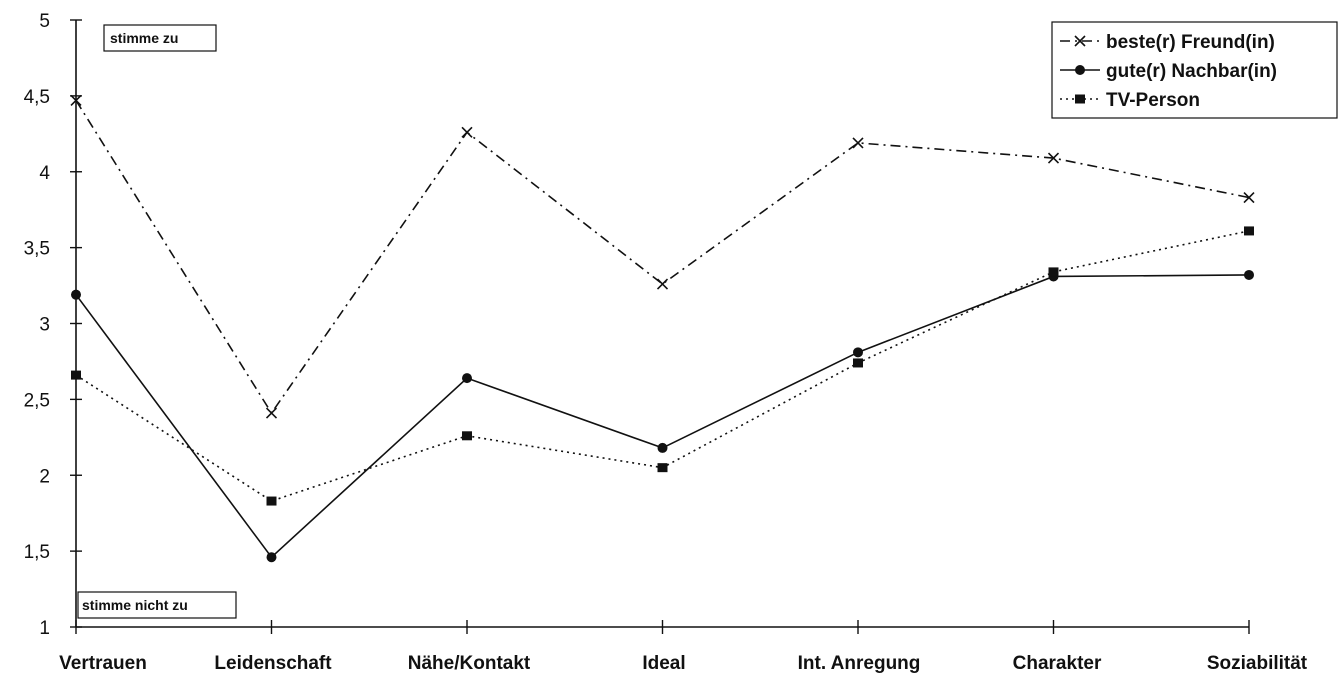 Image resolution: width=1339 pixels, height=679 pixels. I want to click on annotation-disagree: stimme nicht zu, so click(157, 605).